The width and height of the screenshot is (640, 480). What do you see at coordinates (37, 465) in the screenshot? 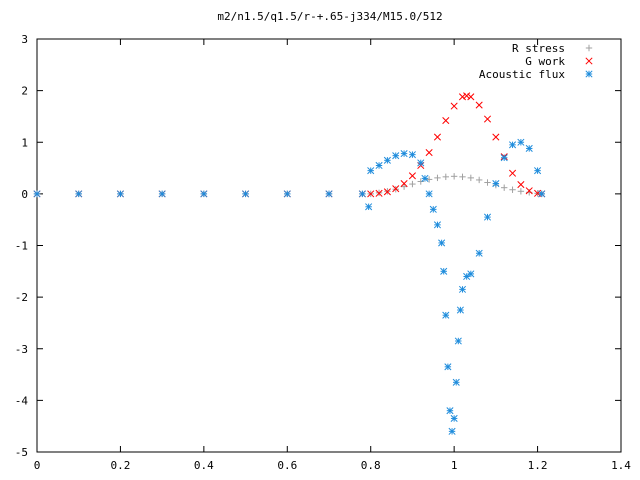
I see `x-tick-label: 0` at bounding box center [37, 465].